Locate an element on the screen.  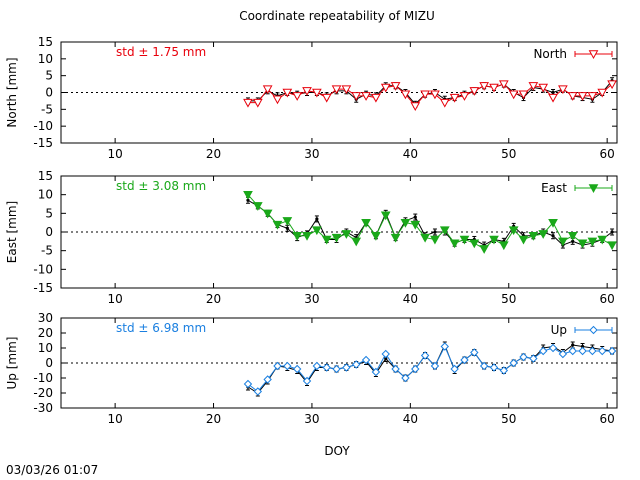
legend-label: East is located at coordinates (554, 188).